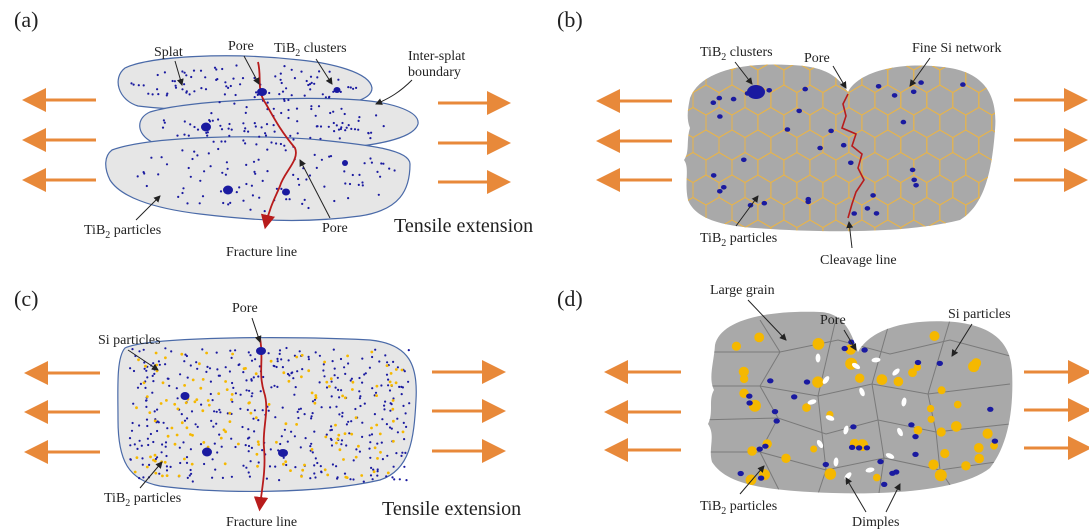 This screenshot has height=532, width=1089. What do you see at coordinates (770, 406) in the screenshot?
I see `grain-boundary` at bounding box center [770, 406].